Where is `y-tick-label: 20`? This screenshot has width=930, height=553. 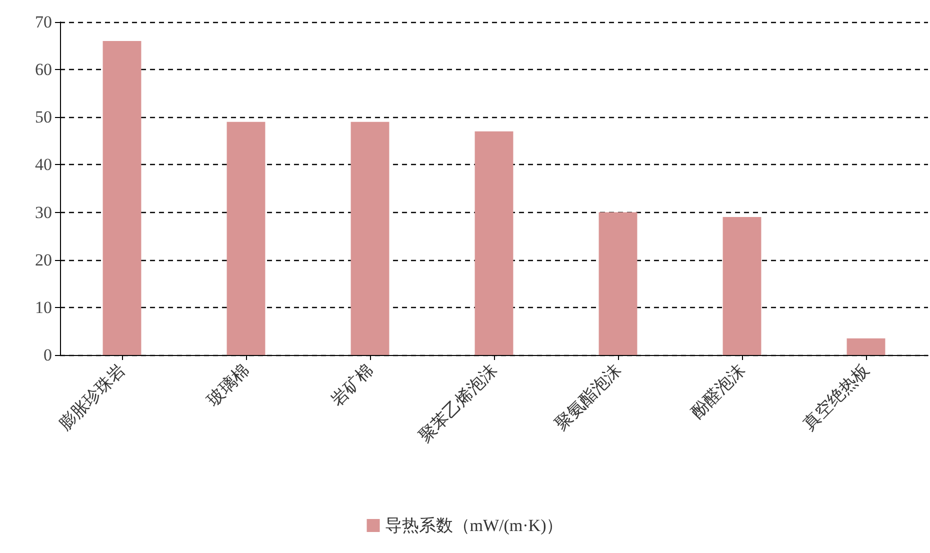 y-tick-label: 20 is located at coordinates (43, 260).